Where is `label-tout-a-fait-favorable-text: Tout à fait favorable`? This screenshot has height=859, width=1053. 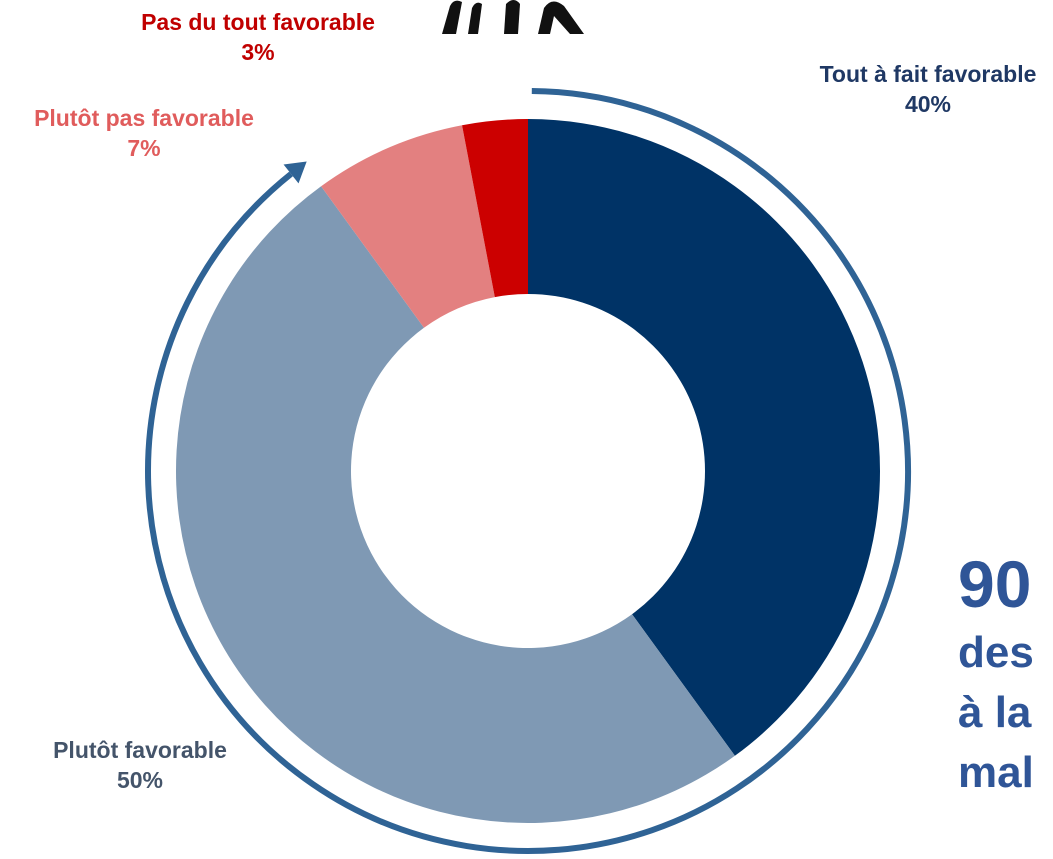 label-tout-a-fait-favorable-text: Tout à fait favorable is located at coordinates (928, 74).